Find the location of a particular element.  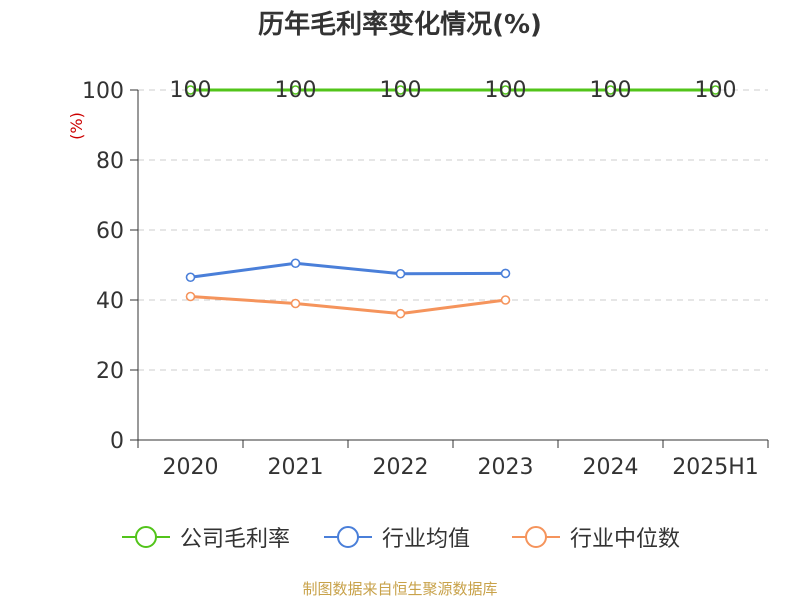

chart-title: 历年毛利率变化情况(%) is located at coordinates (400, 25).